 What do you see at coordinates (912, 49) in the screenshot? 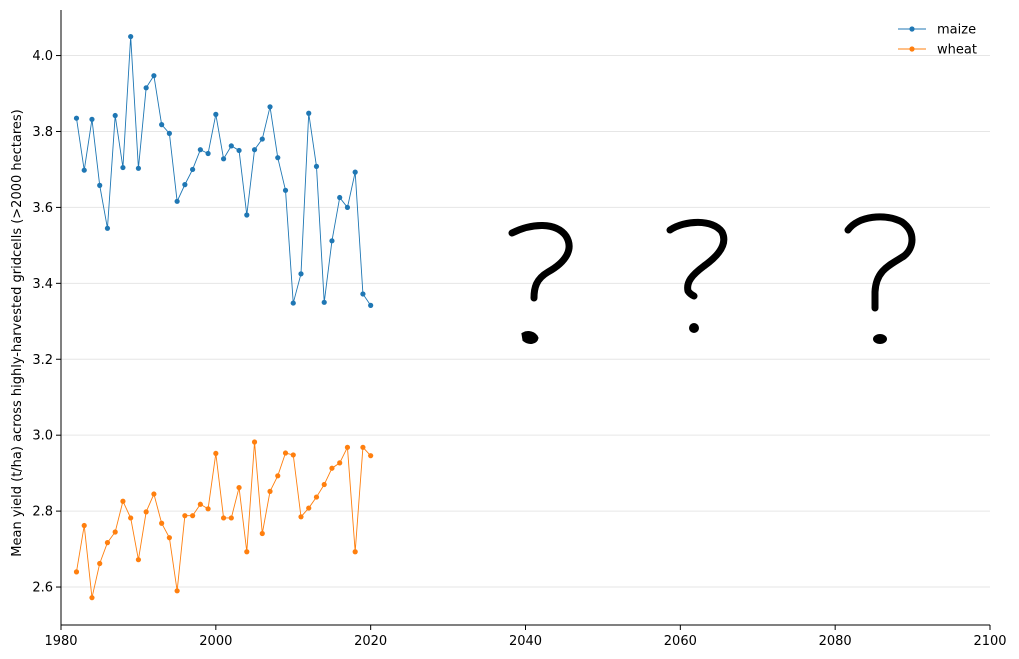
I see `legend-marker` at bounding box center [912, 49].